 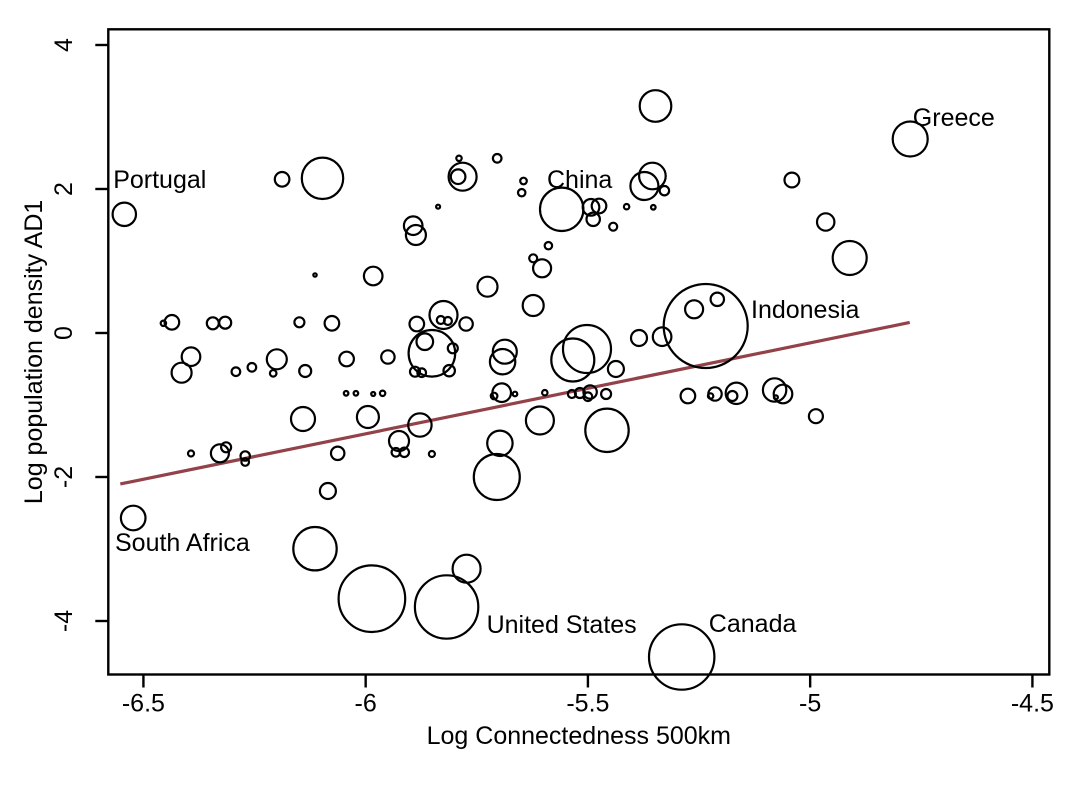 I want to click on y-tick-label: 2, so click(x=64, y=189).